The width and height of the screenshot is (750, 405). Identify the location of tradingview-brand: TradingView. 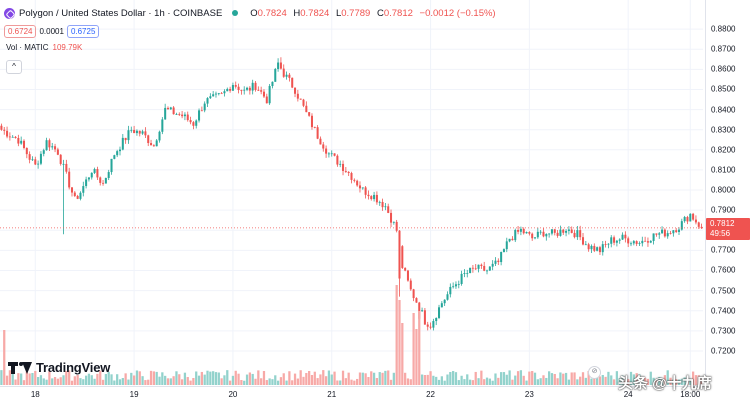
(73, 367).